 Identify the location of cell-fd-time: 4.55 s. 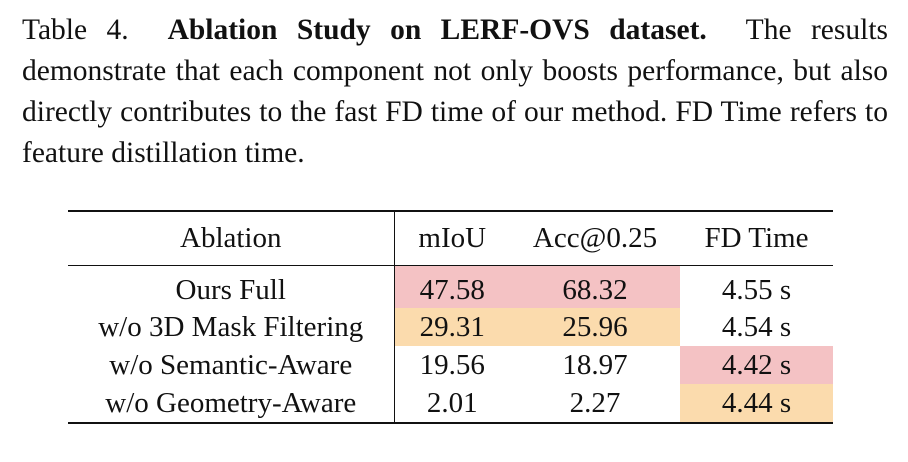
(756, 290).